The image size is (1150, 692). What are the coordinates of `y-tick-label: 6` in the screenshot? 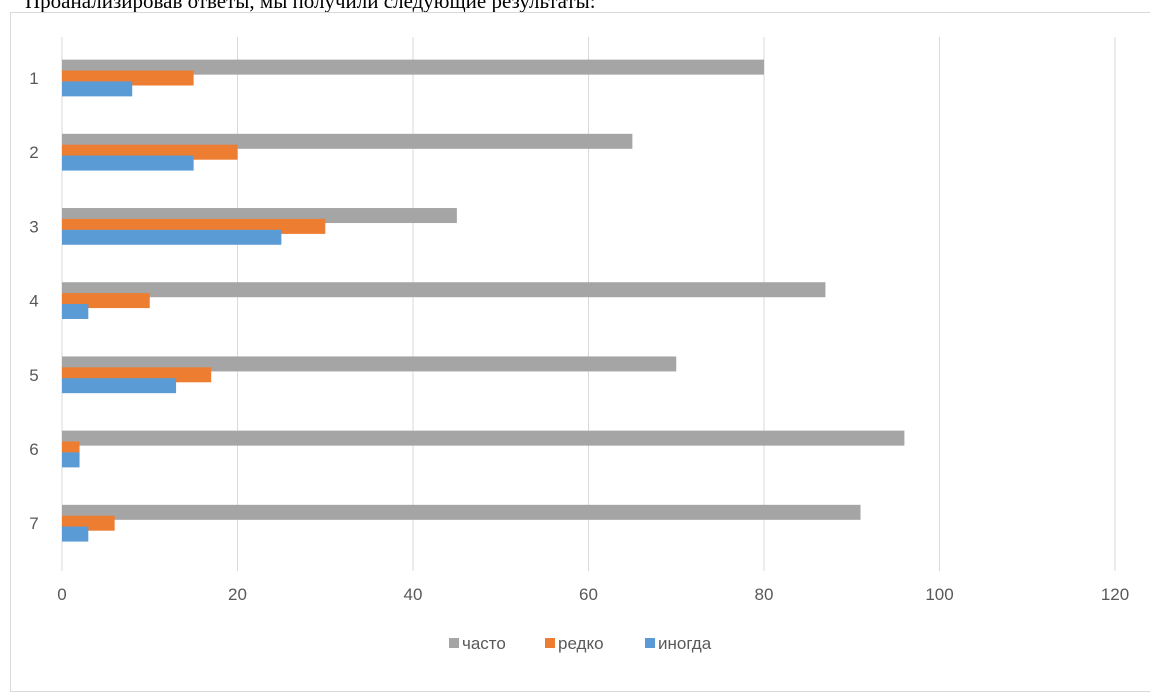 It's located at (33, 449).